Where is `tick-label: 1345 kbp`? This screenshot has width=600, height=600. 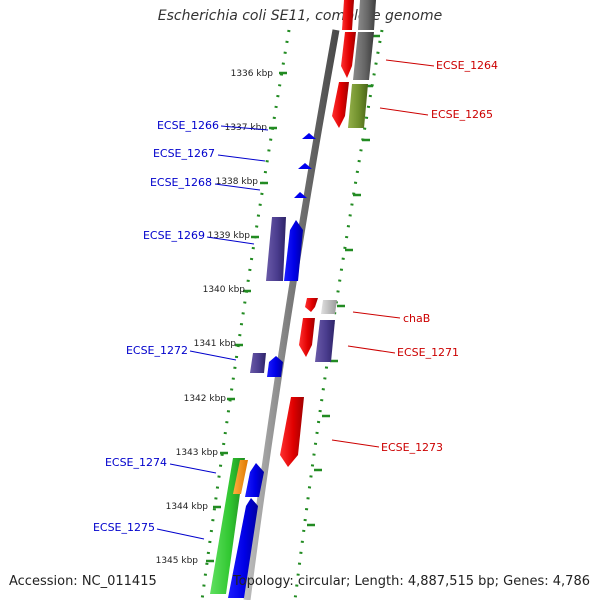 tick-label: 1345 kbp is located at coordinates (177, 561).